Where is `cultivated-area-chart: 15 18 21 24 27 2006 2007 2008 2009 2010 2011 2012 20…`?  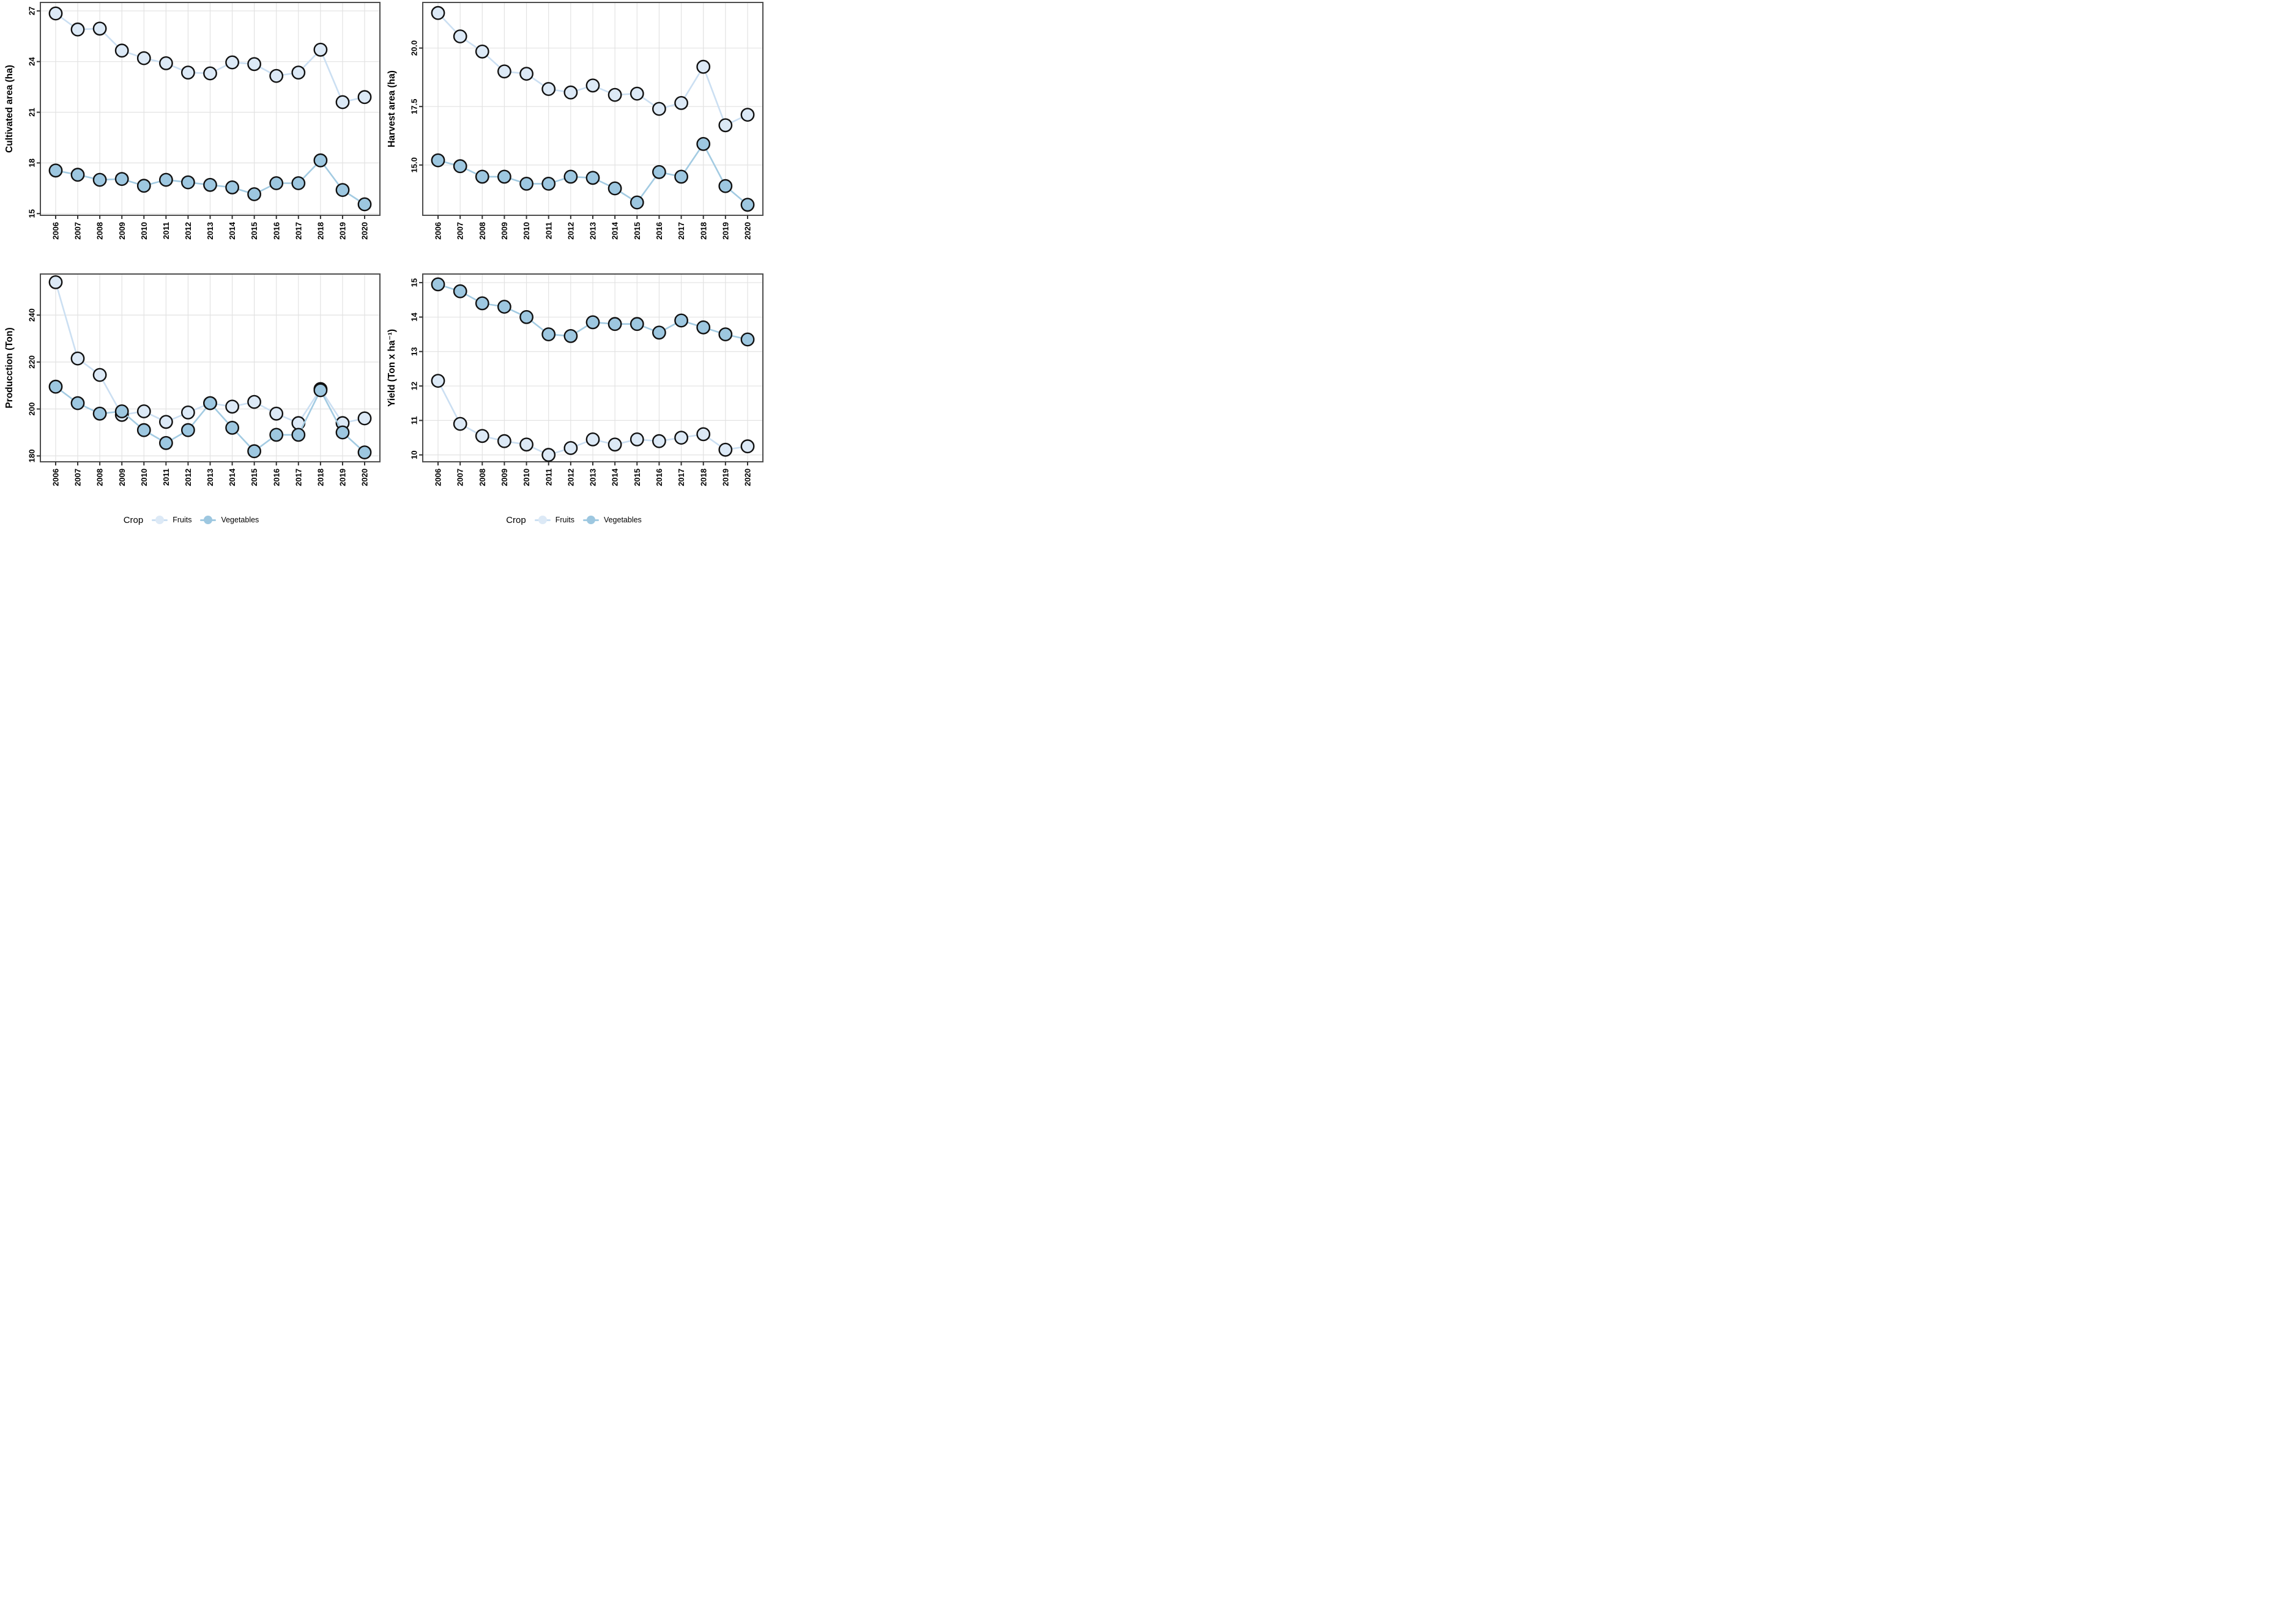 cultivated-area-chart: 15 18 21 24 27 2006 2007 2008 2009 2010 2011 2012 20… is located at coordinates (191, 127).